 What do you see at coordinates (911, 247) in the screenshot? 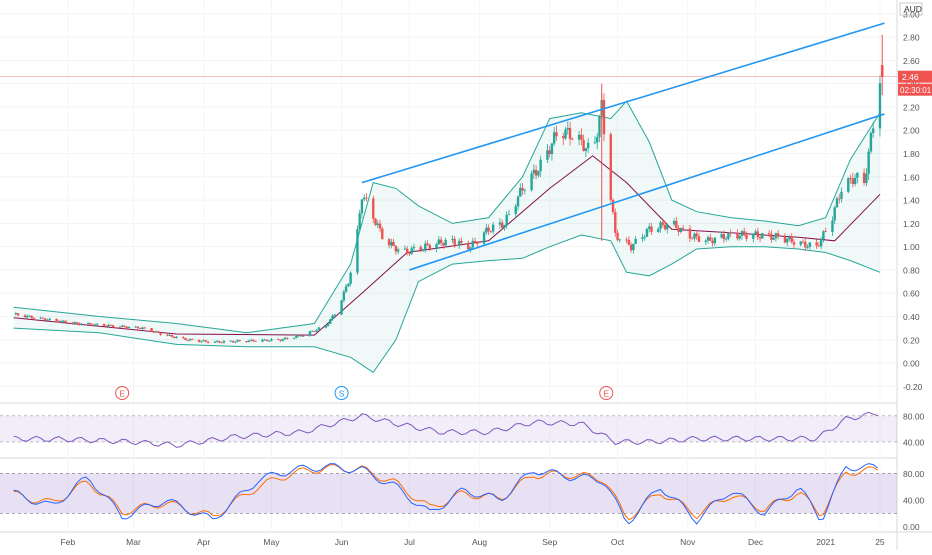
I see `price-tick-label: 1.00` at bounding box center [911, 247].